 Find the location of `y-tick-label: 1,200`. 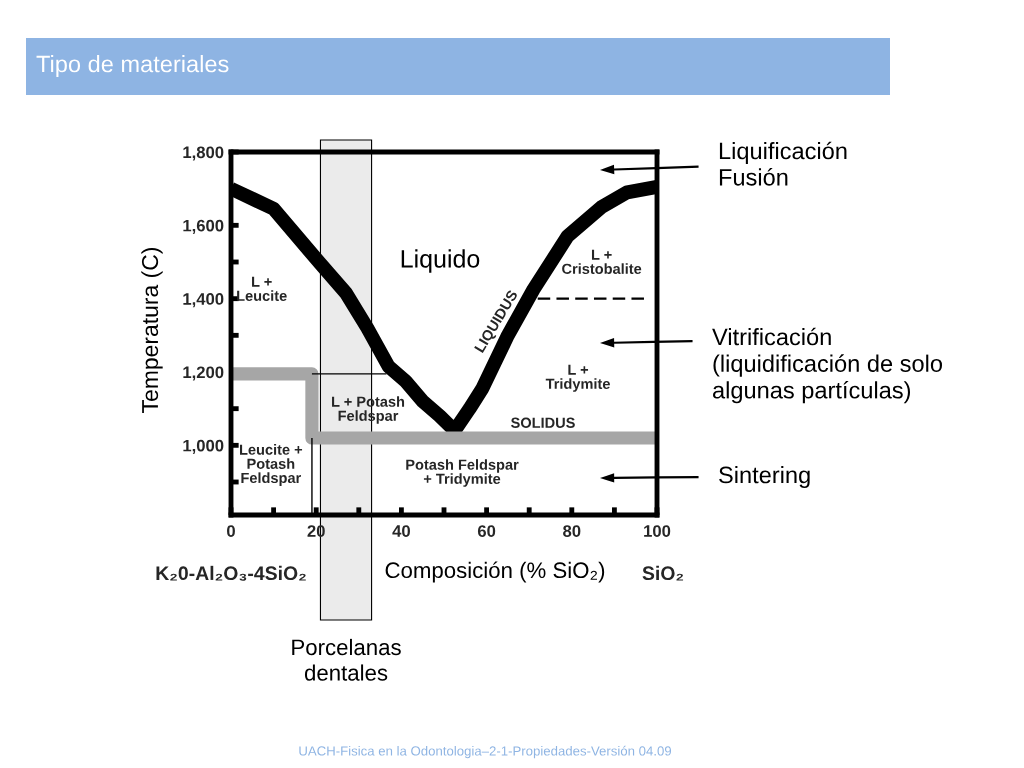

y-tick-label: 1,200 is located at coordinates (203, 373).